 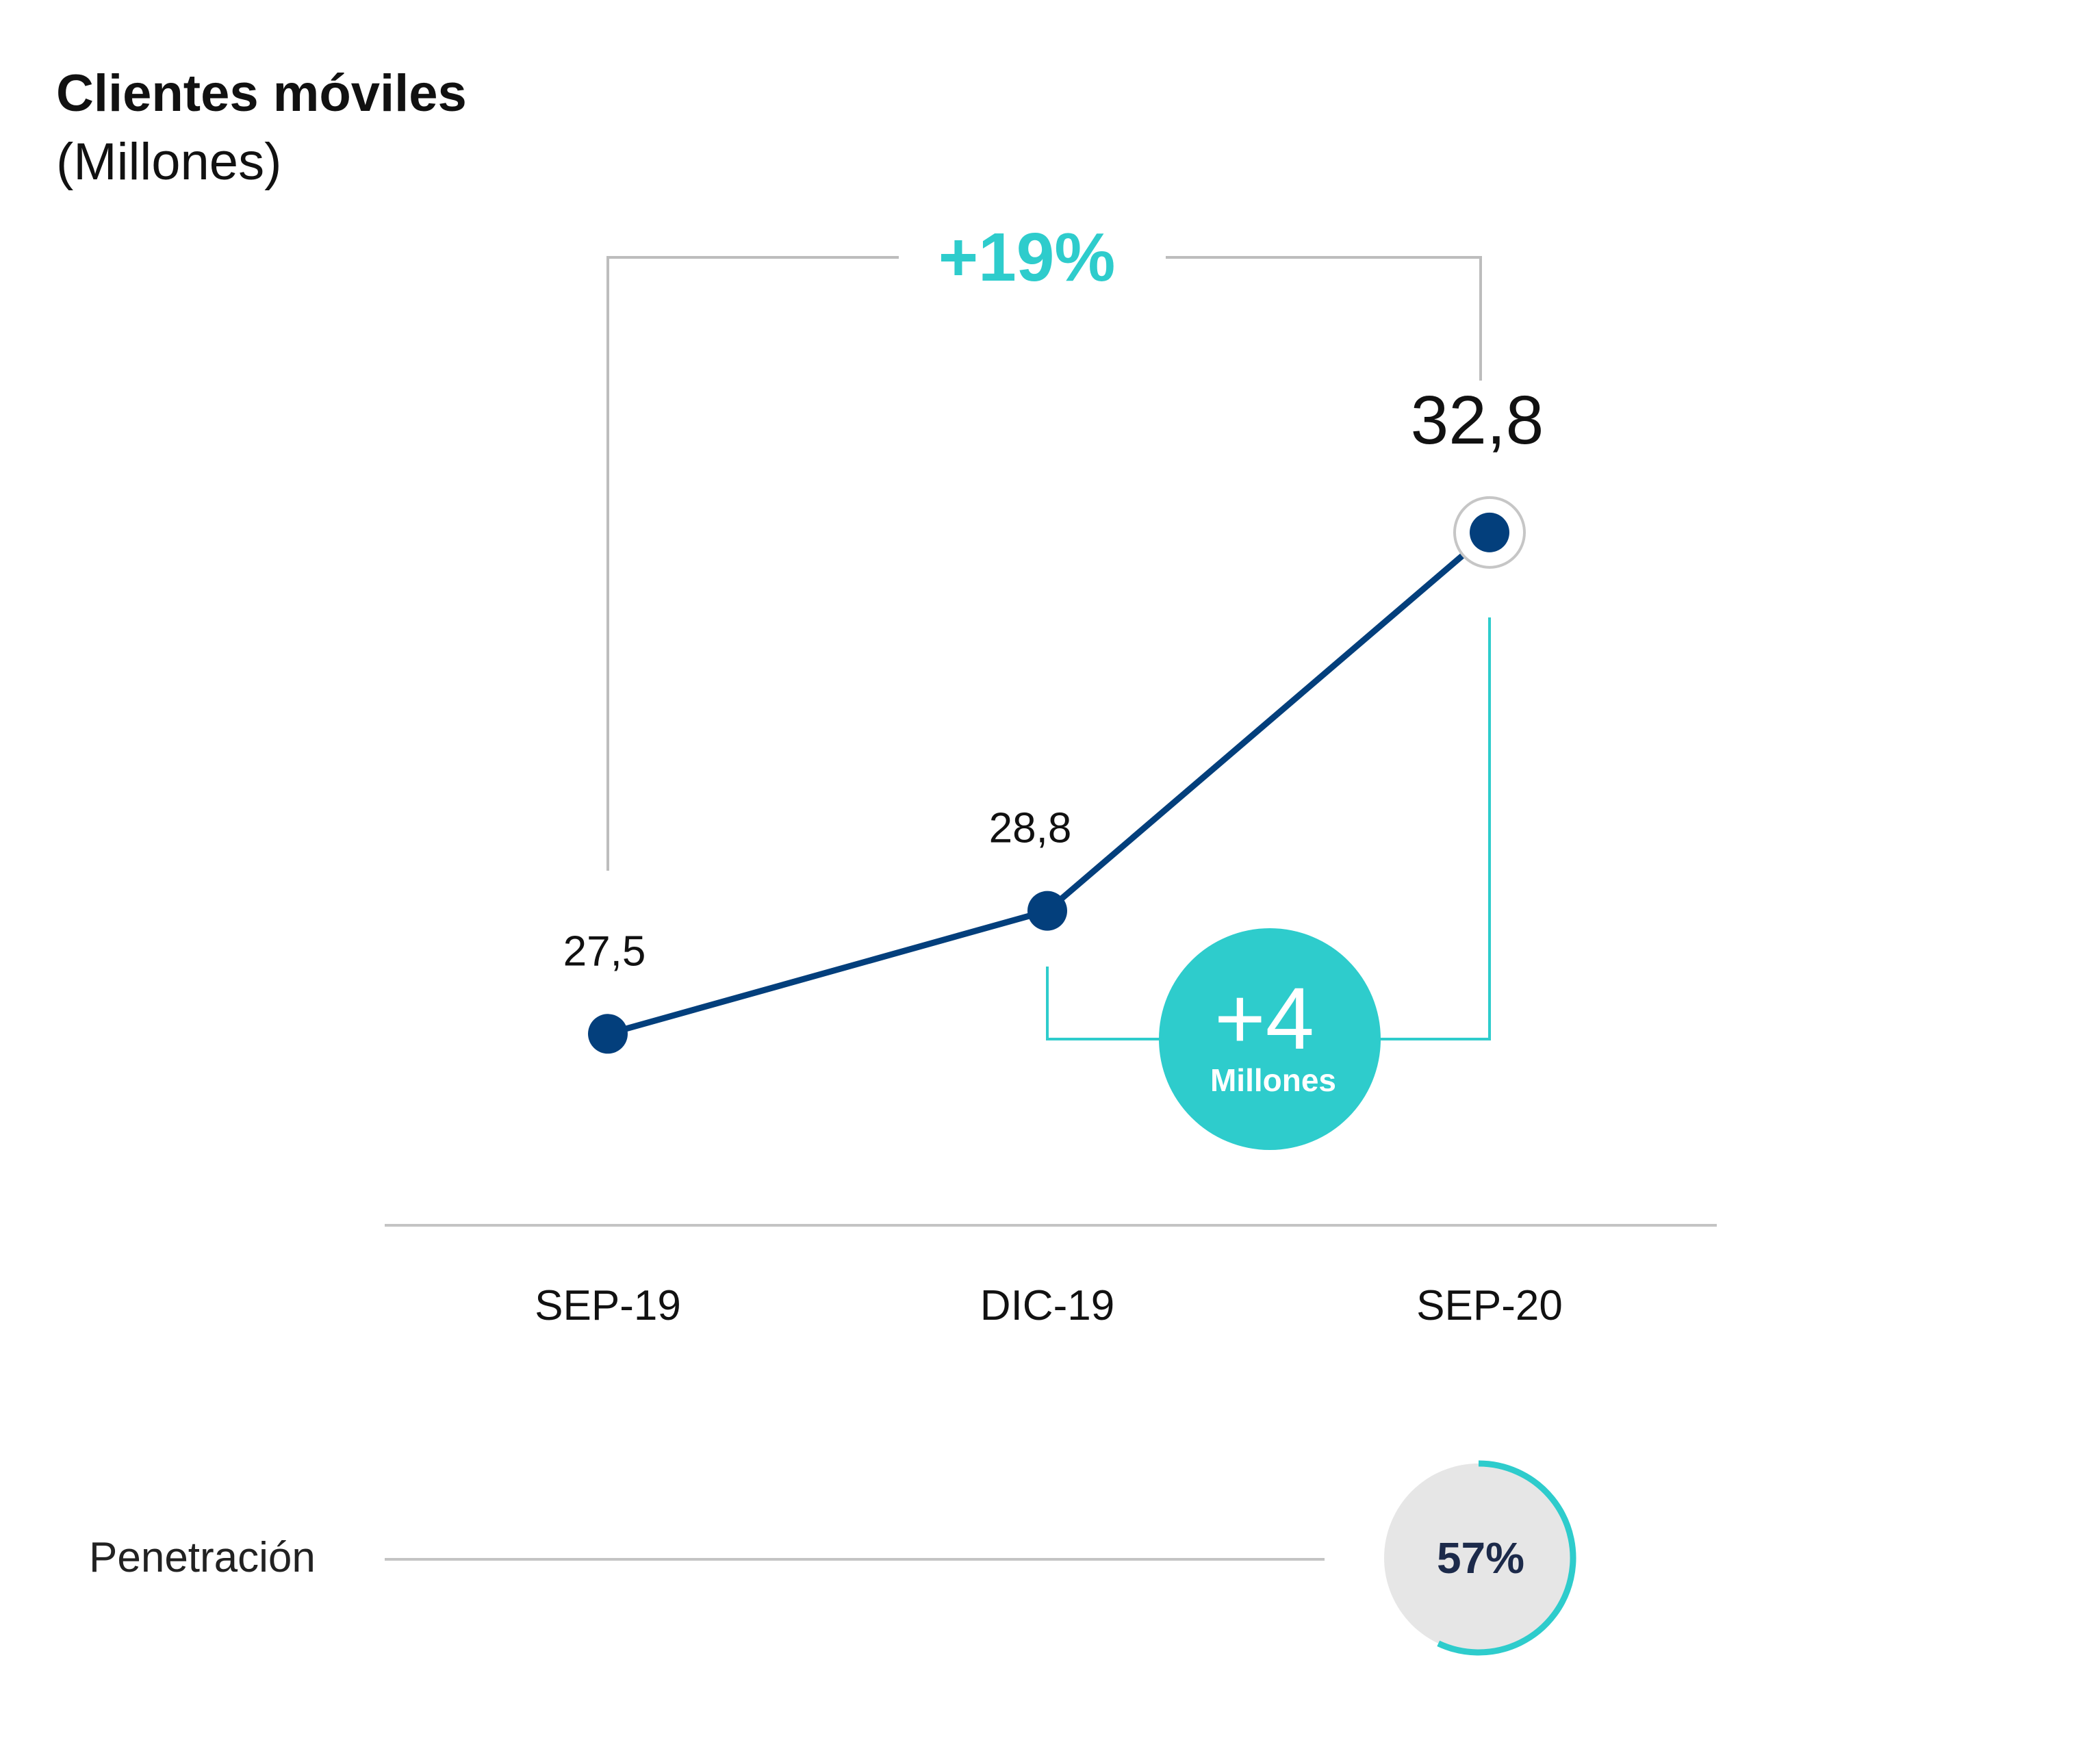 I want to click on penetration-gauge-arc, so click(x=1506, y=1558).